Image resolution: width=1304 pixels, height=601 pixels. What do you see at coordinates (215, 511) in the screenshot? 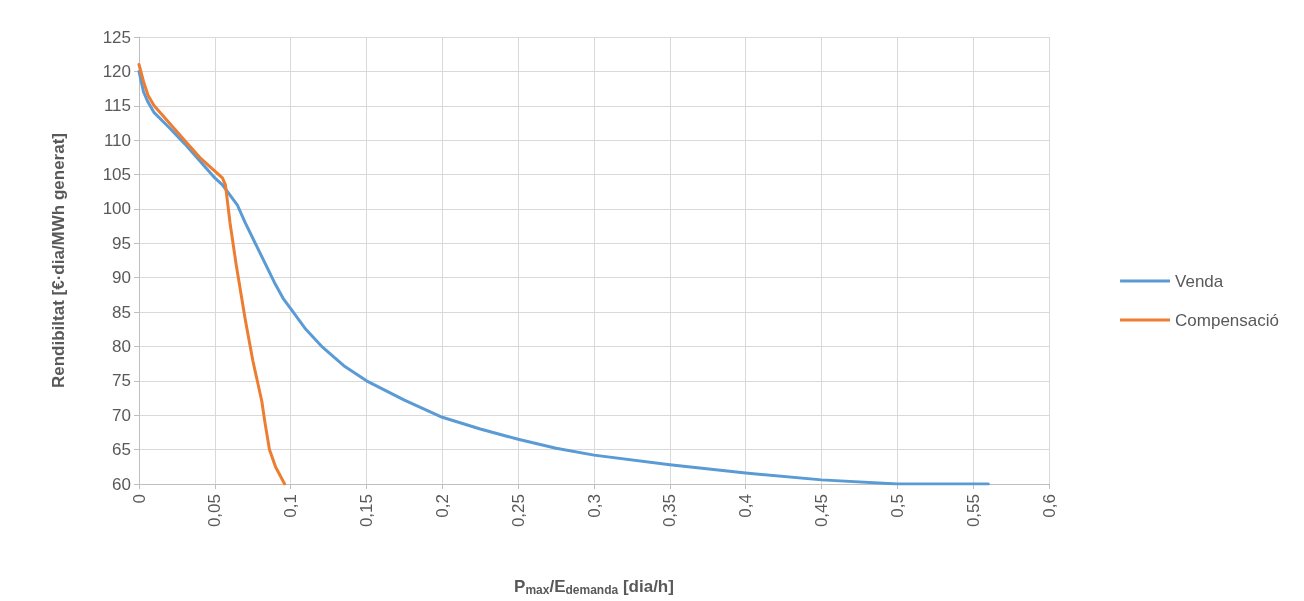
I see `x-tick-label: 0,05` at bounding box center [215, 511].